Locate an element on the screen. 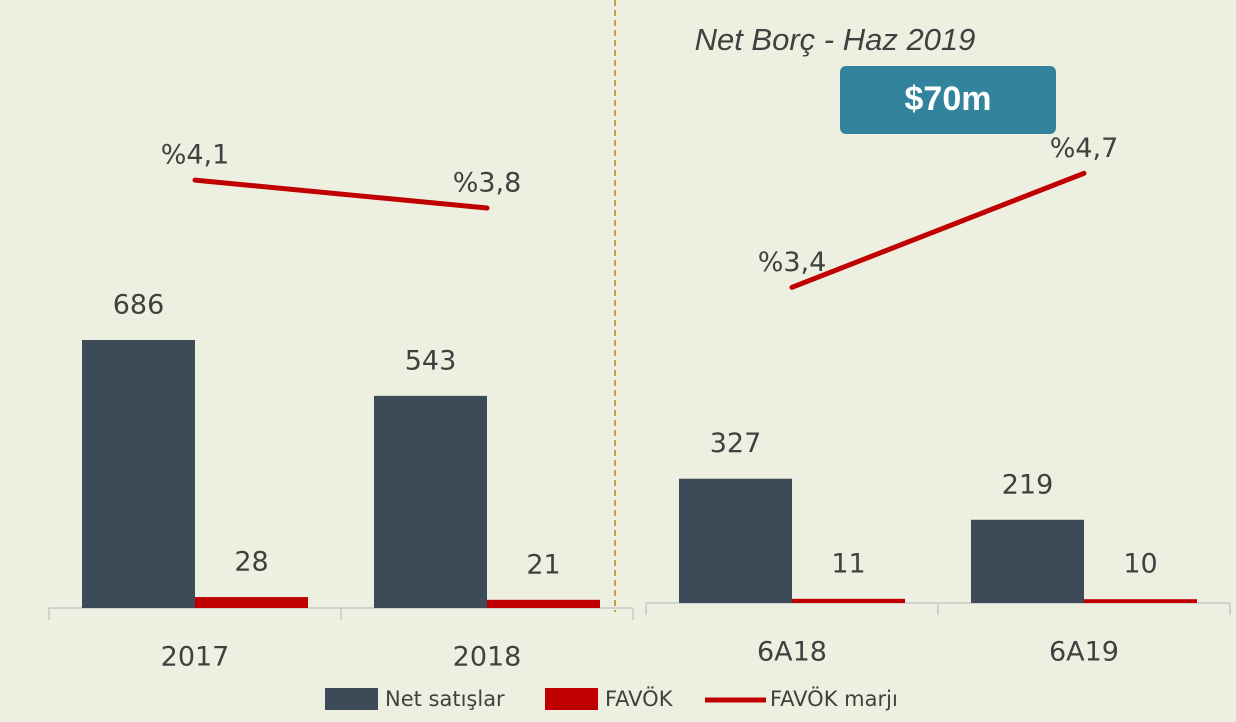 This screenshot has width=1236, height=722. data-label: 327 is located at coordinates (736, 443).